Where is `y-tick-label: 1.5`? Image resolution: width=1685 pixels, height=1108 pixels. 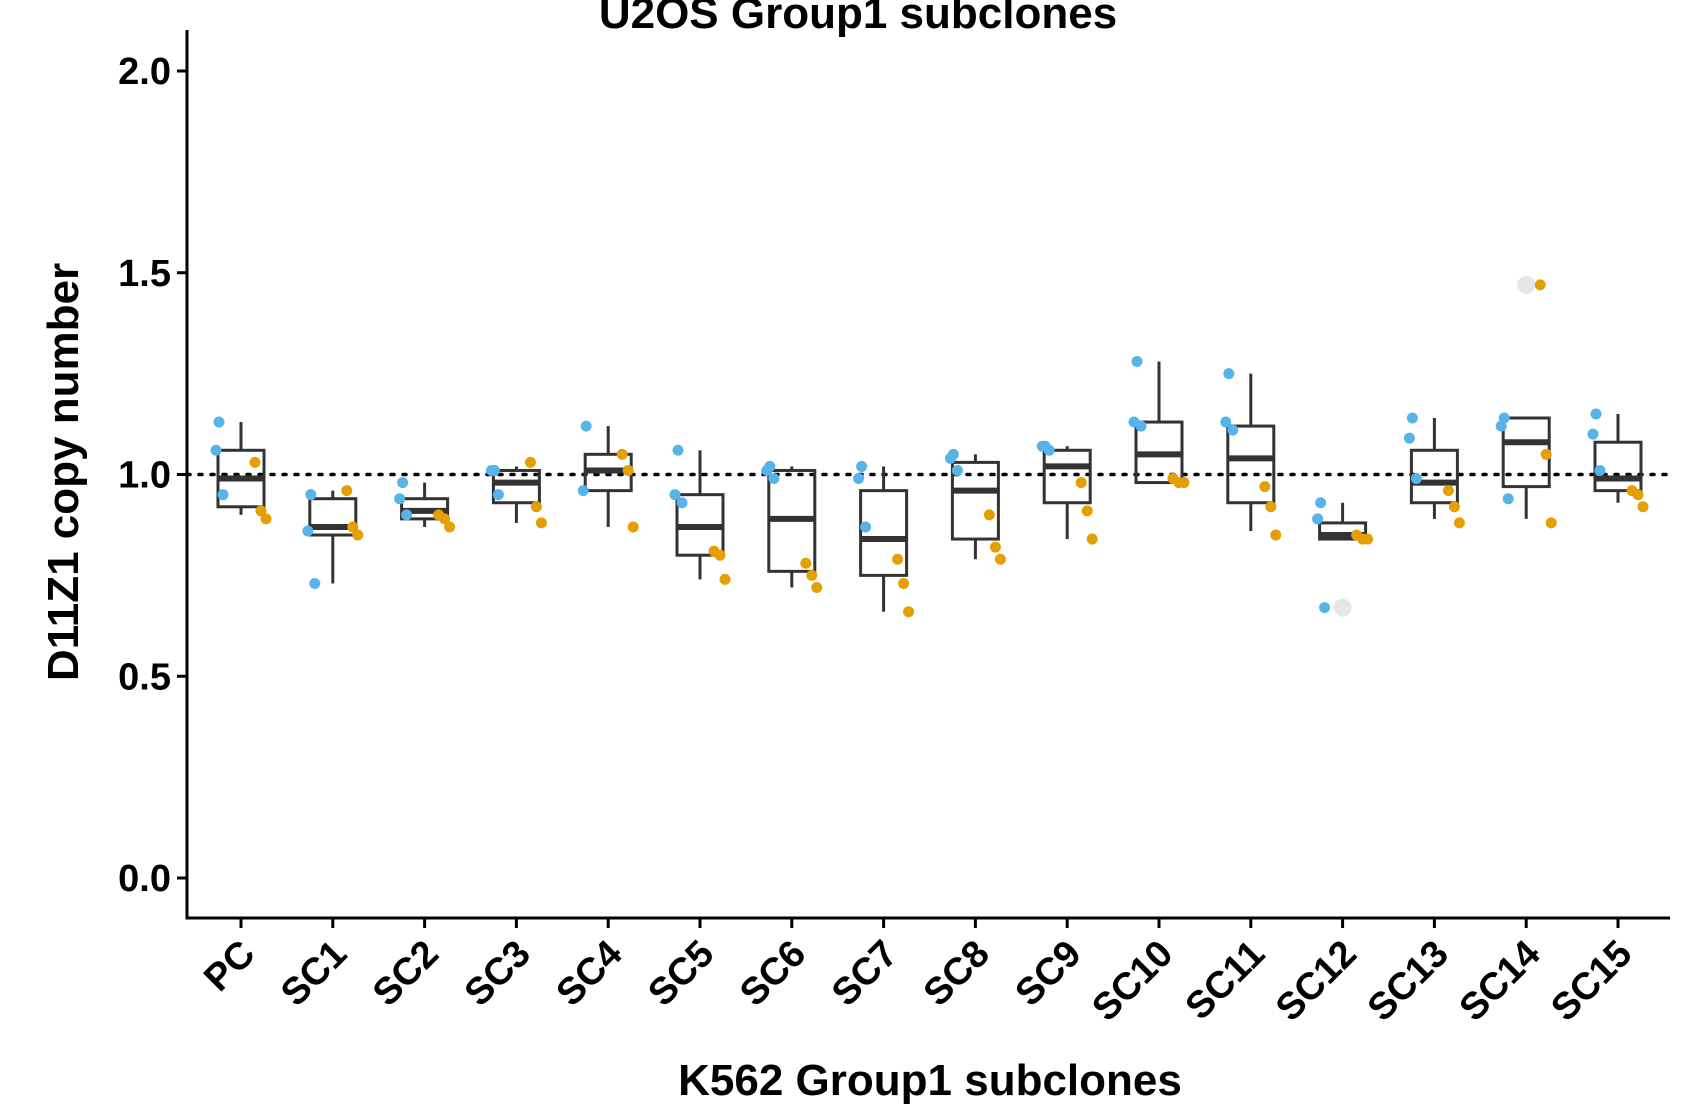
y-tick-label: 1.5 is located at coordinates (144, 274).